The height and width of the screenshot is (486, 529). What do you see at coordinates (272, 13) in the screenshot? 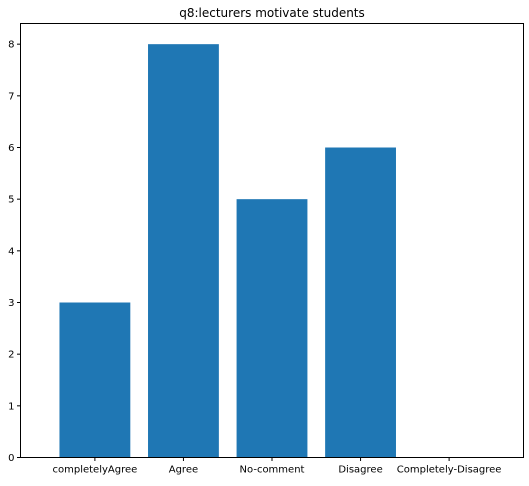
I see `chart-title: q8:lecturers motivate students` at bounding box center [272, 13].